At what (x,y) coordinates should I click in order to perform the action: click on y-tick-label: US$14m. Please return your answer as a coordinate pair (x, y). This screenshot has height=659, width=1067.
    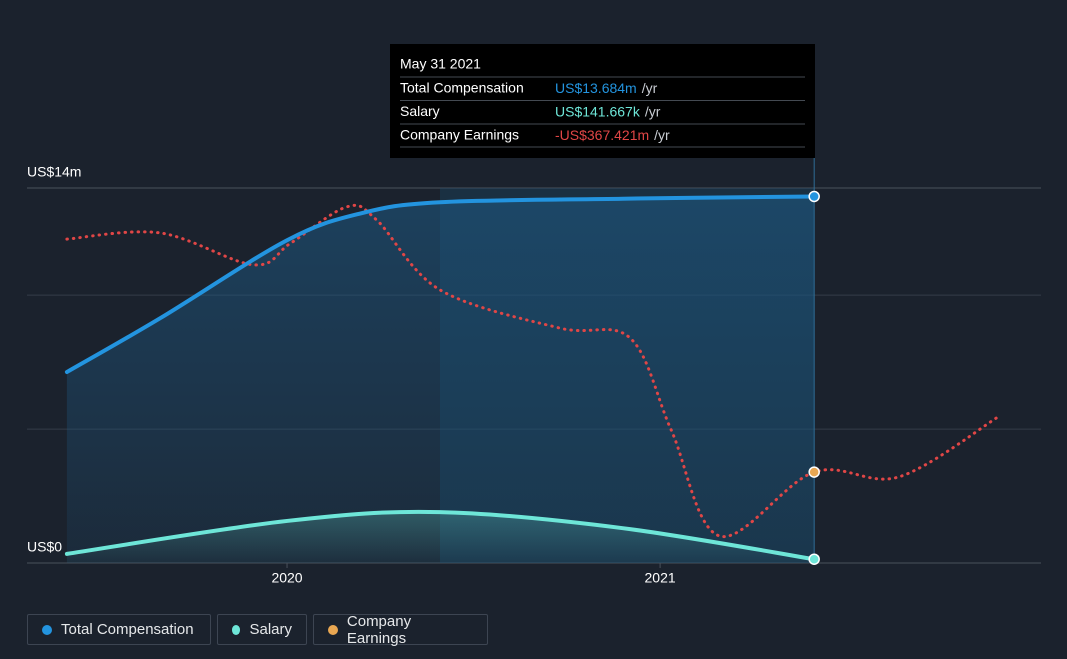
    Looking at the image, I should click on (54, 172).